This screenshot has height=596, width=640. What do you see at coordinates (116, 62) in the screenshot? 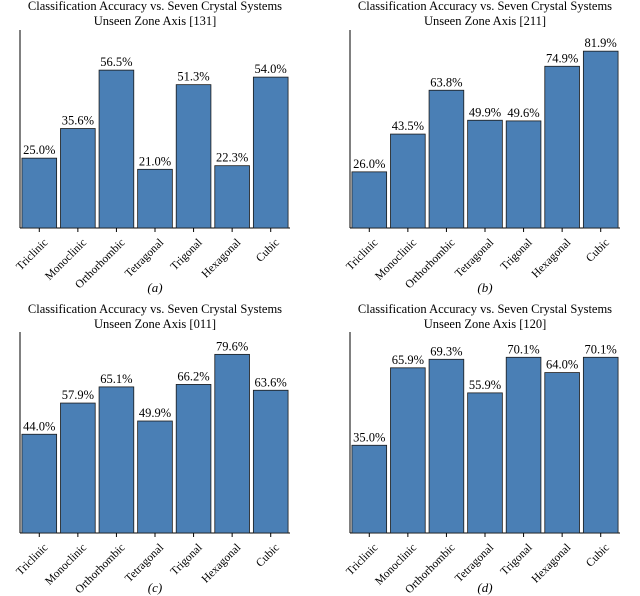
I see `data-label: 56.5%` at bounding box center [116, 62].